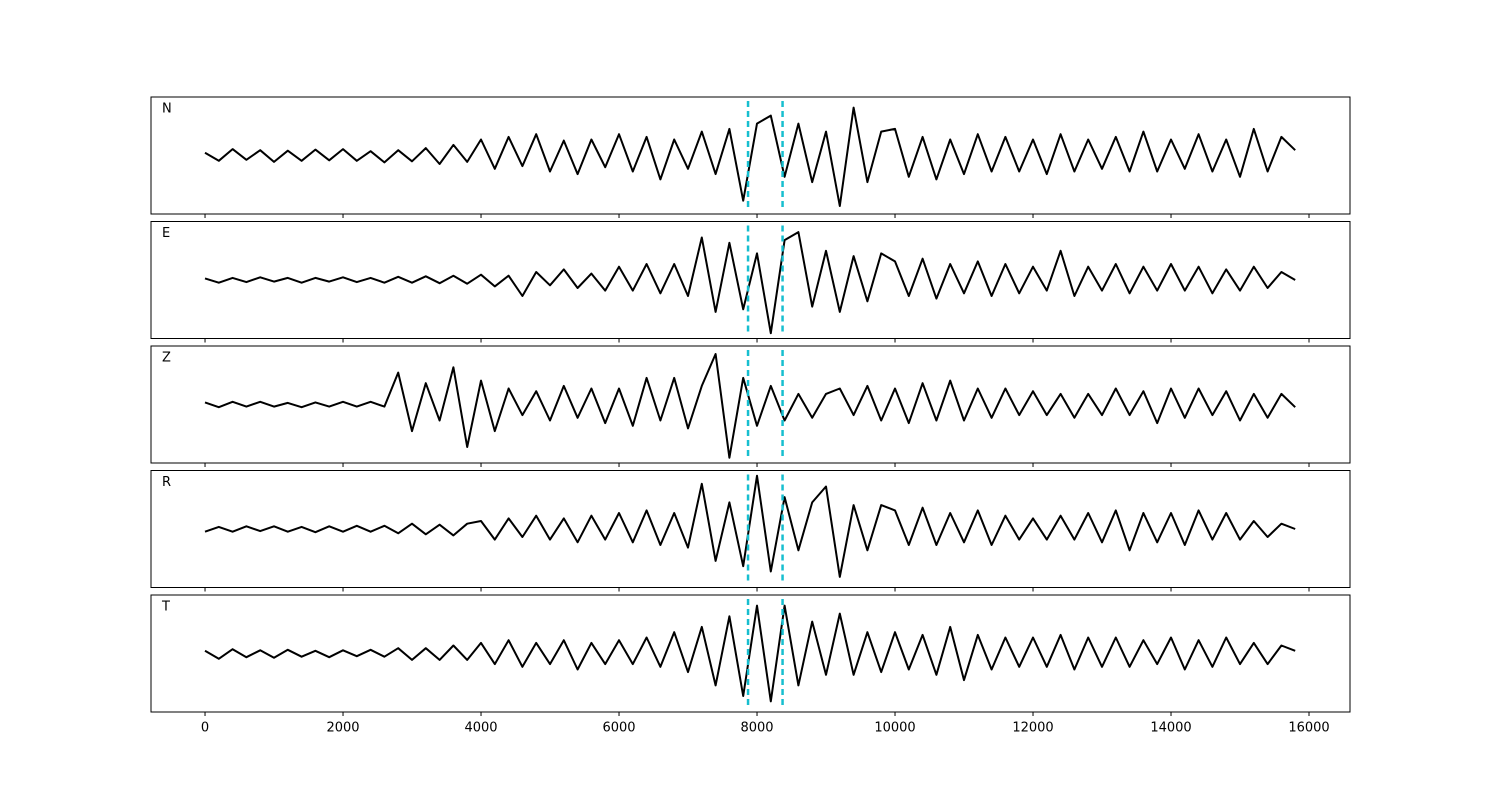 This screenshot has width=1500, height=800. Describe the element at coordinates (1032, 728) in the screenshot. I see `x-tick-label: 12000` at that location.